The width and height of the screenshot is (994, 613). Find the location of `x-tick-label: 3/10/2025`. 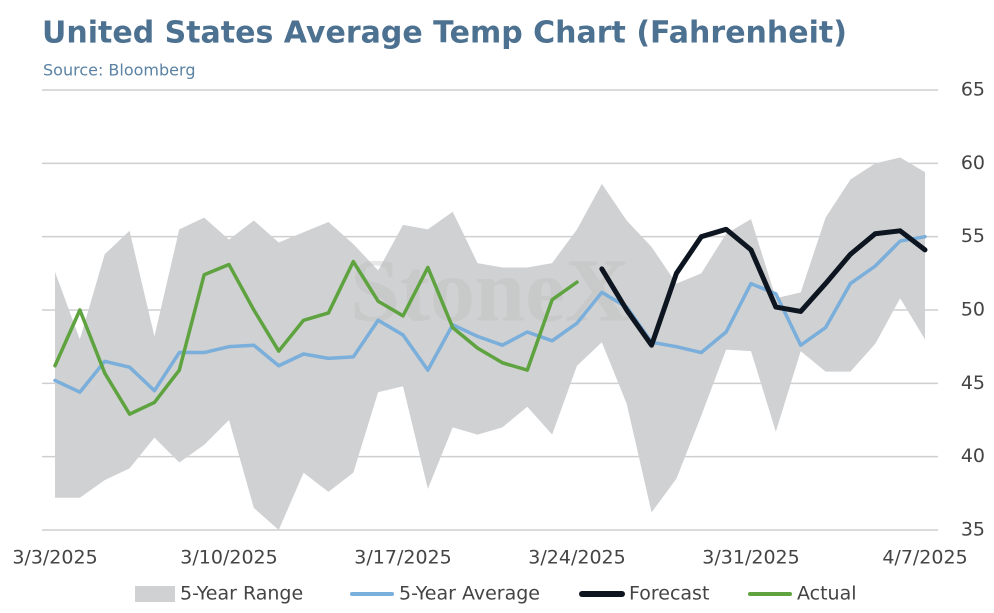

x-tick-label: 3/10/2025 is located at coordinates (228, 558).